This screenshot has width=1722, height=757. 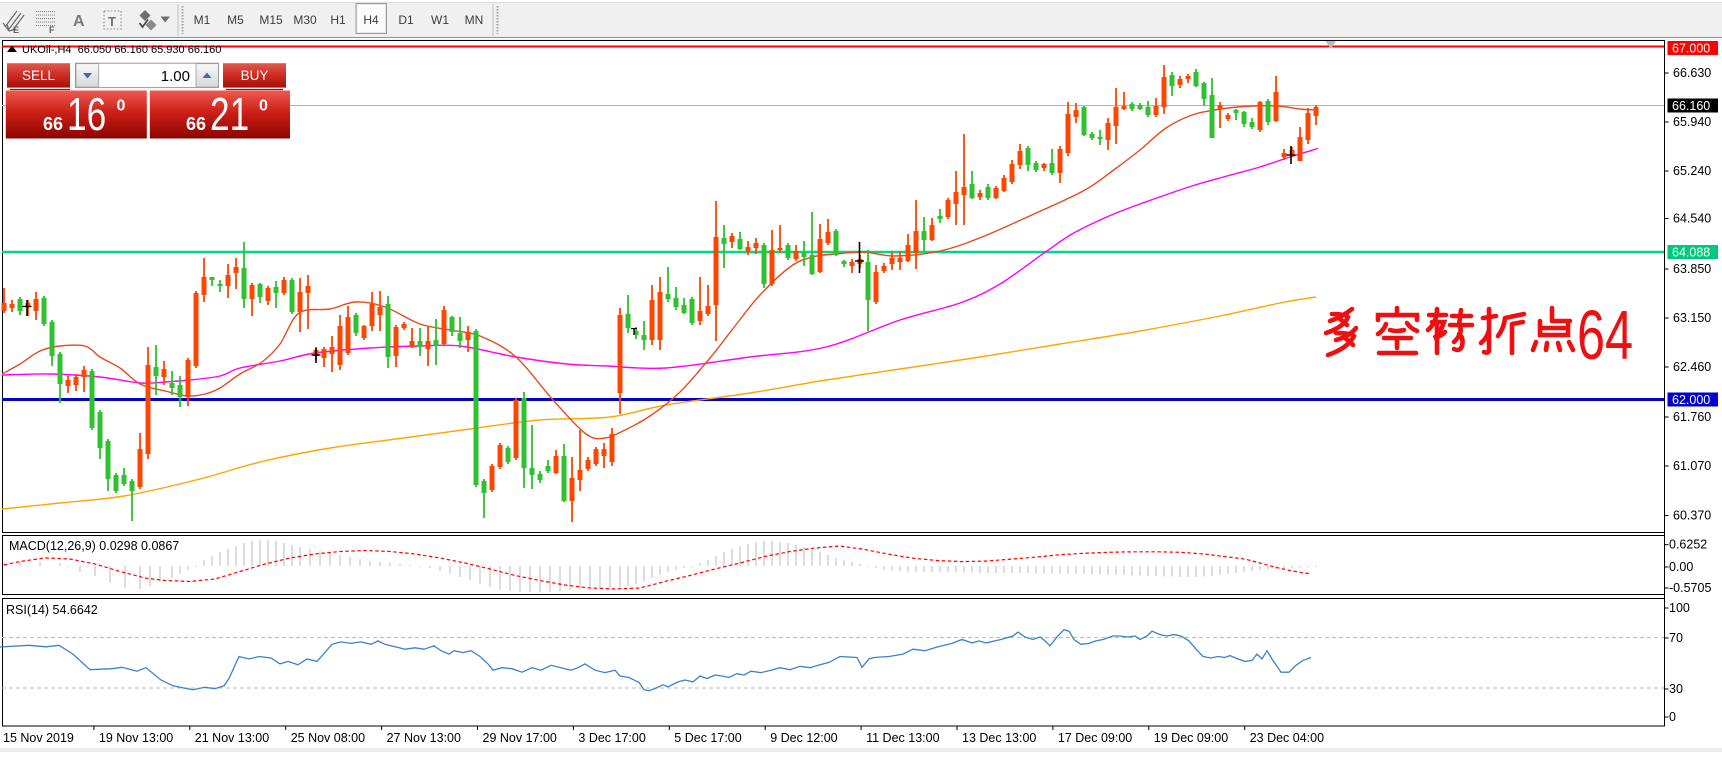 I want to click on svg-text: 61.760, so click(x=1692, y=417).